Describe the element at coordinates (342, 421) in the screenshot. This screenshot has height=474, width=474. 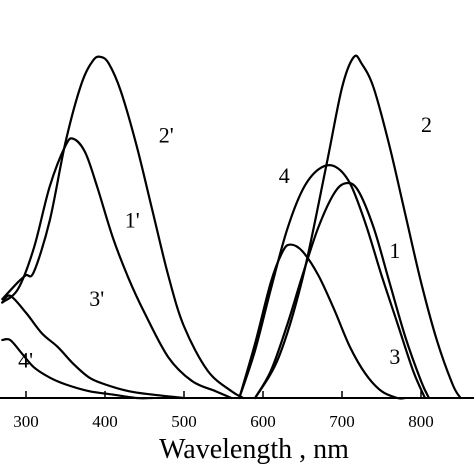
I see `x-tick-label-700: 700` at that location.